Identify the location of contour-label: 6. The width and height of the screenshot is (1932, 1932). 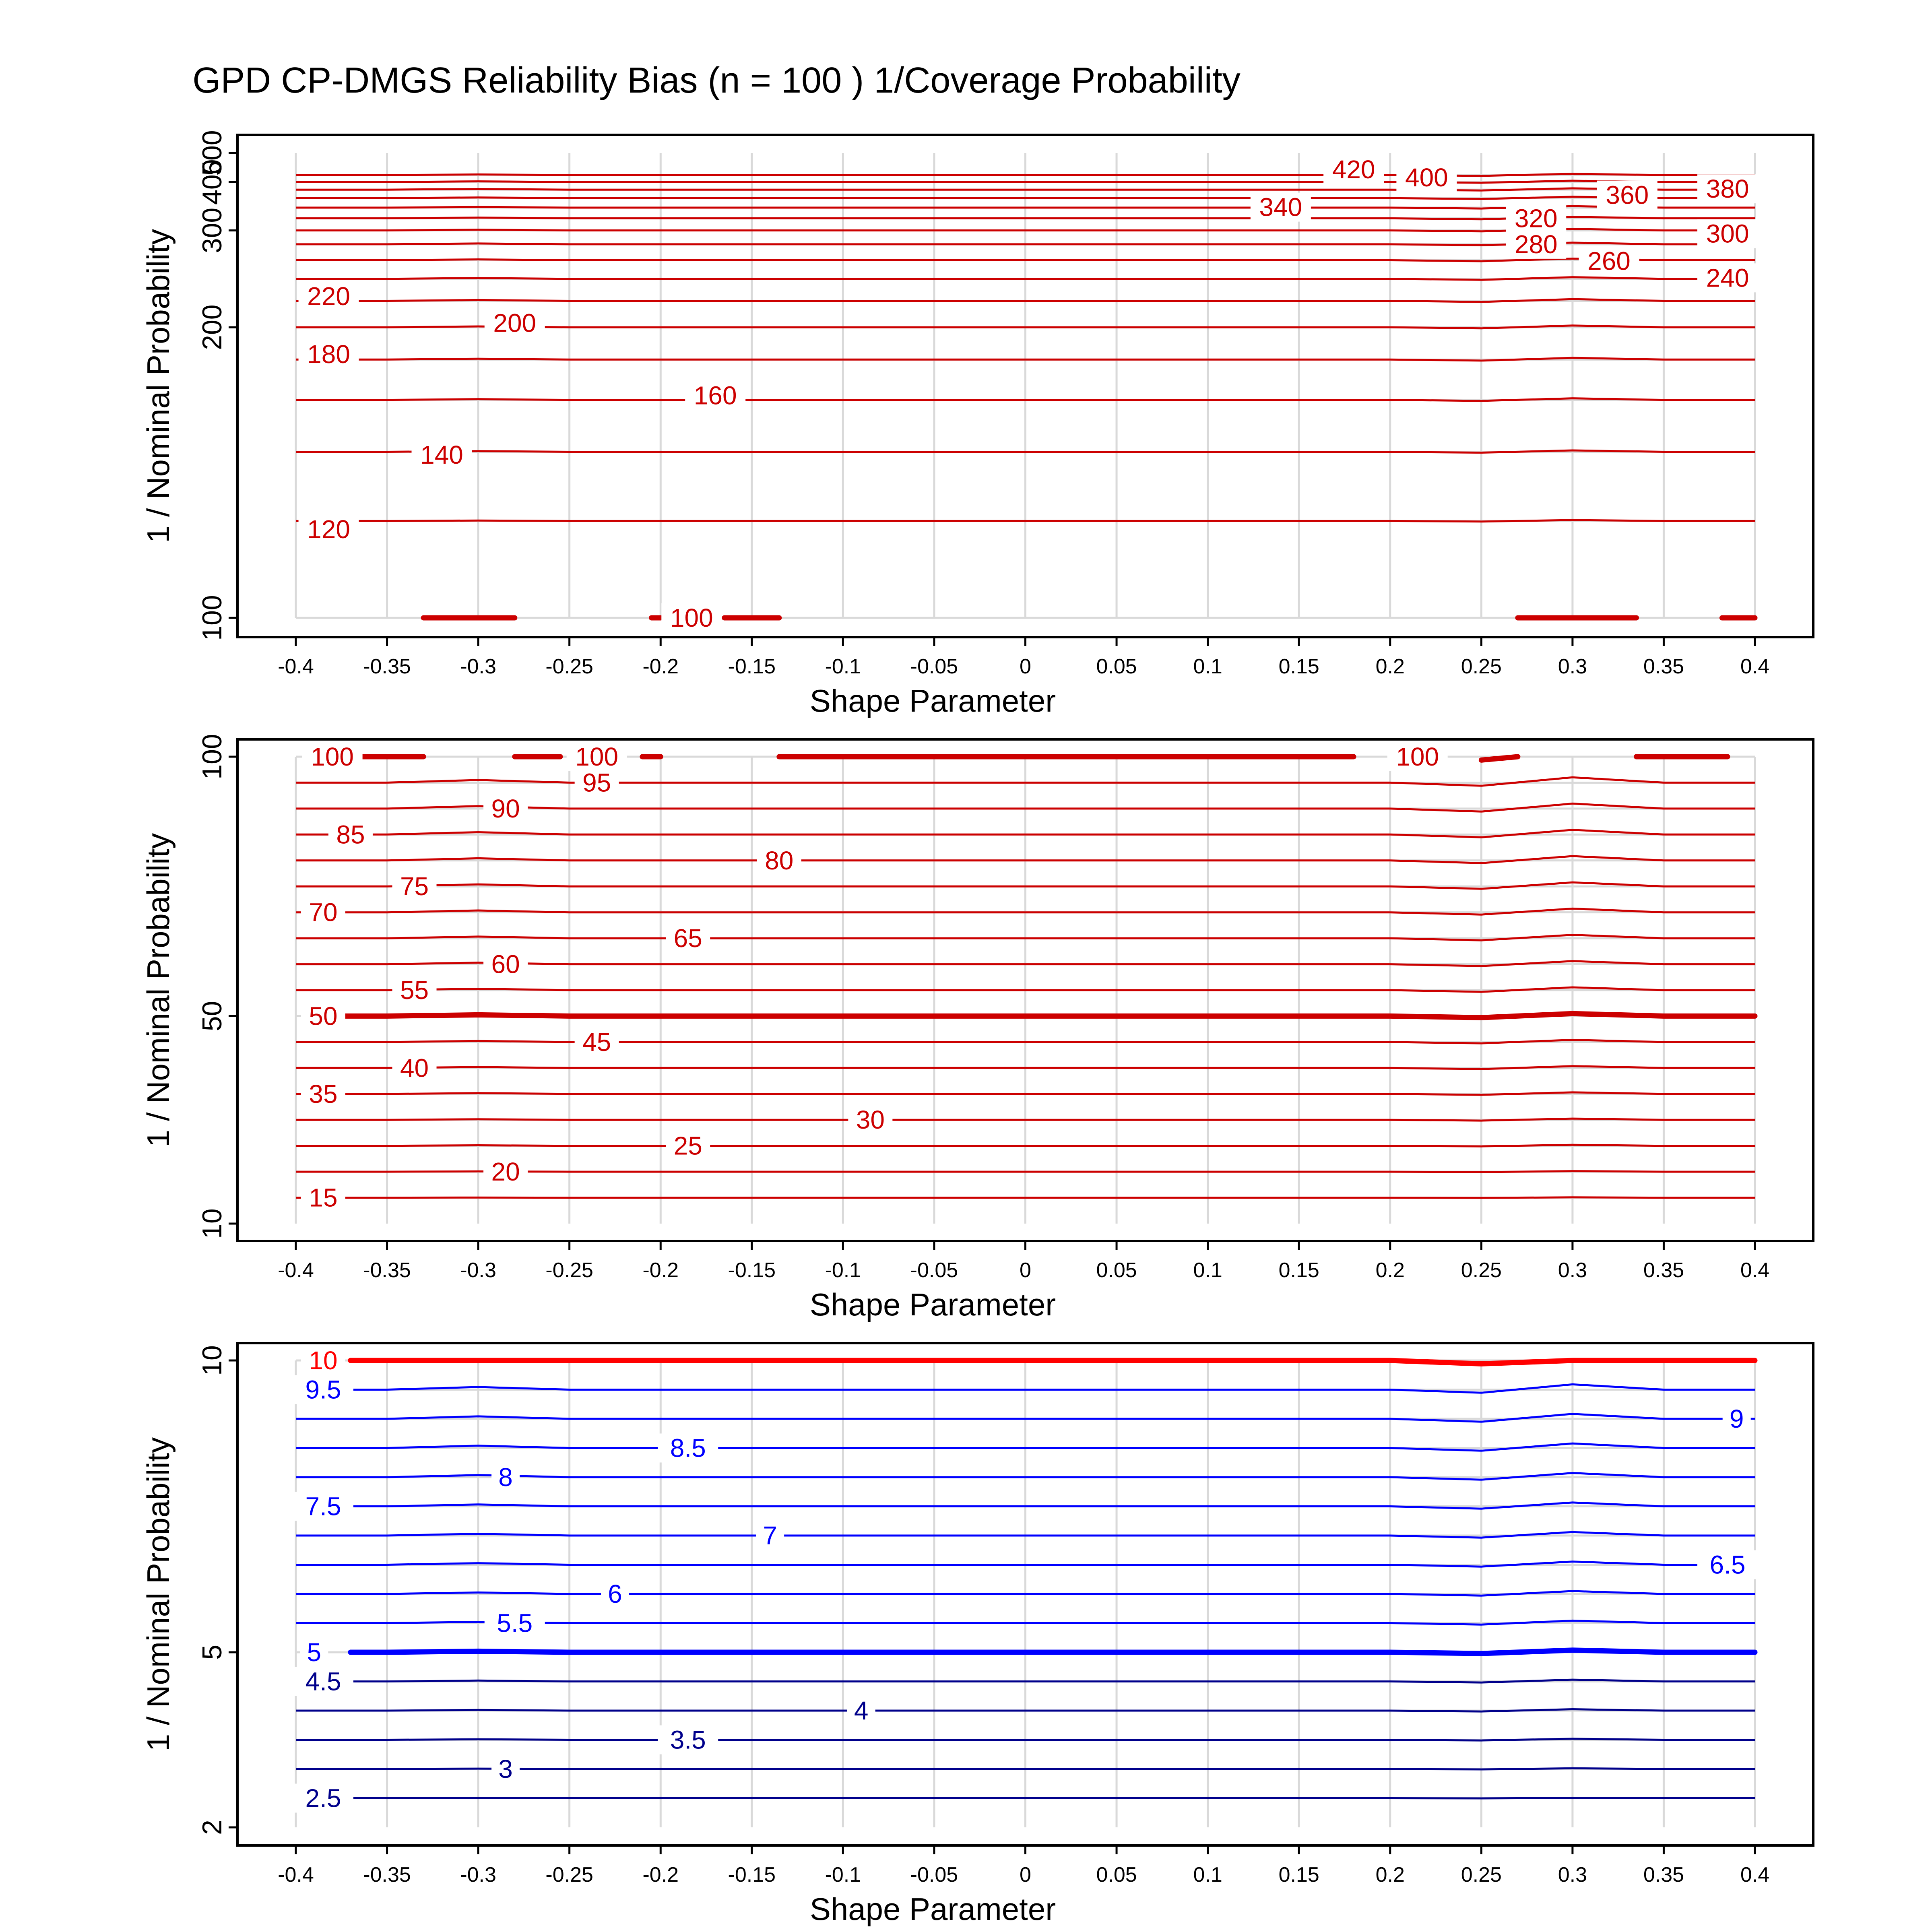
(615, 1593).